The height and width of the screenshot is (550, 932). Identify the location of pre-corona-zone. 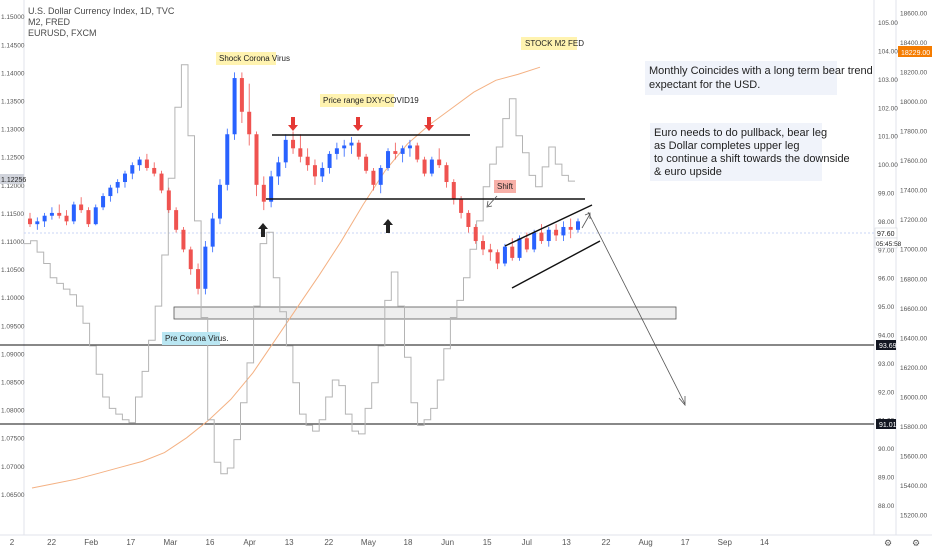
(425, 313).